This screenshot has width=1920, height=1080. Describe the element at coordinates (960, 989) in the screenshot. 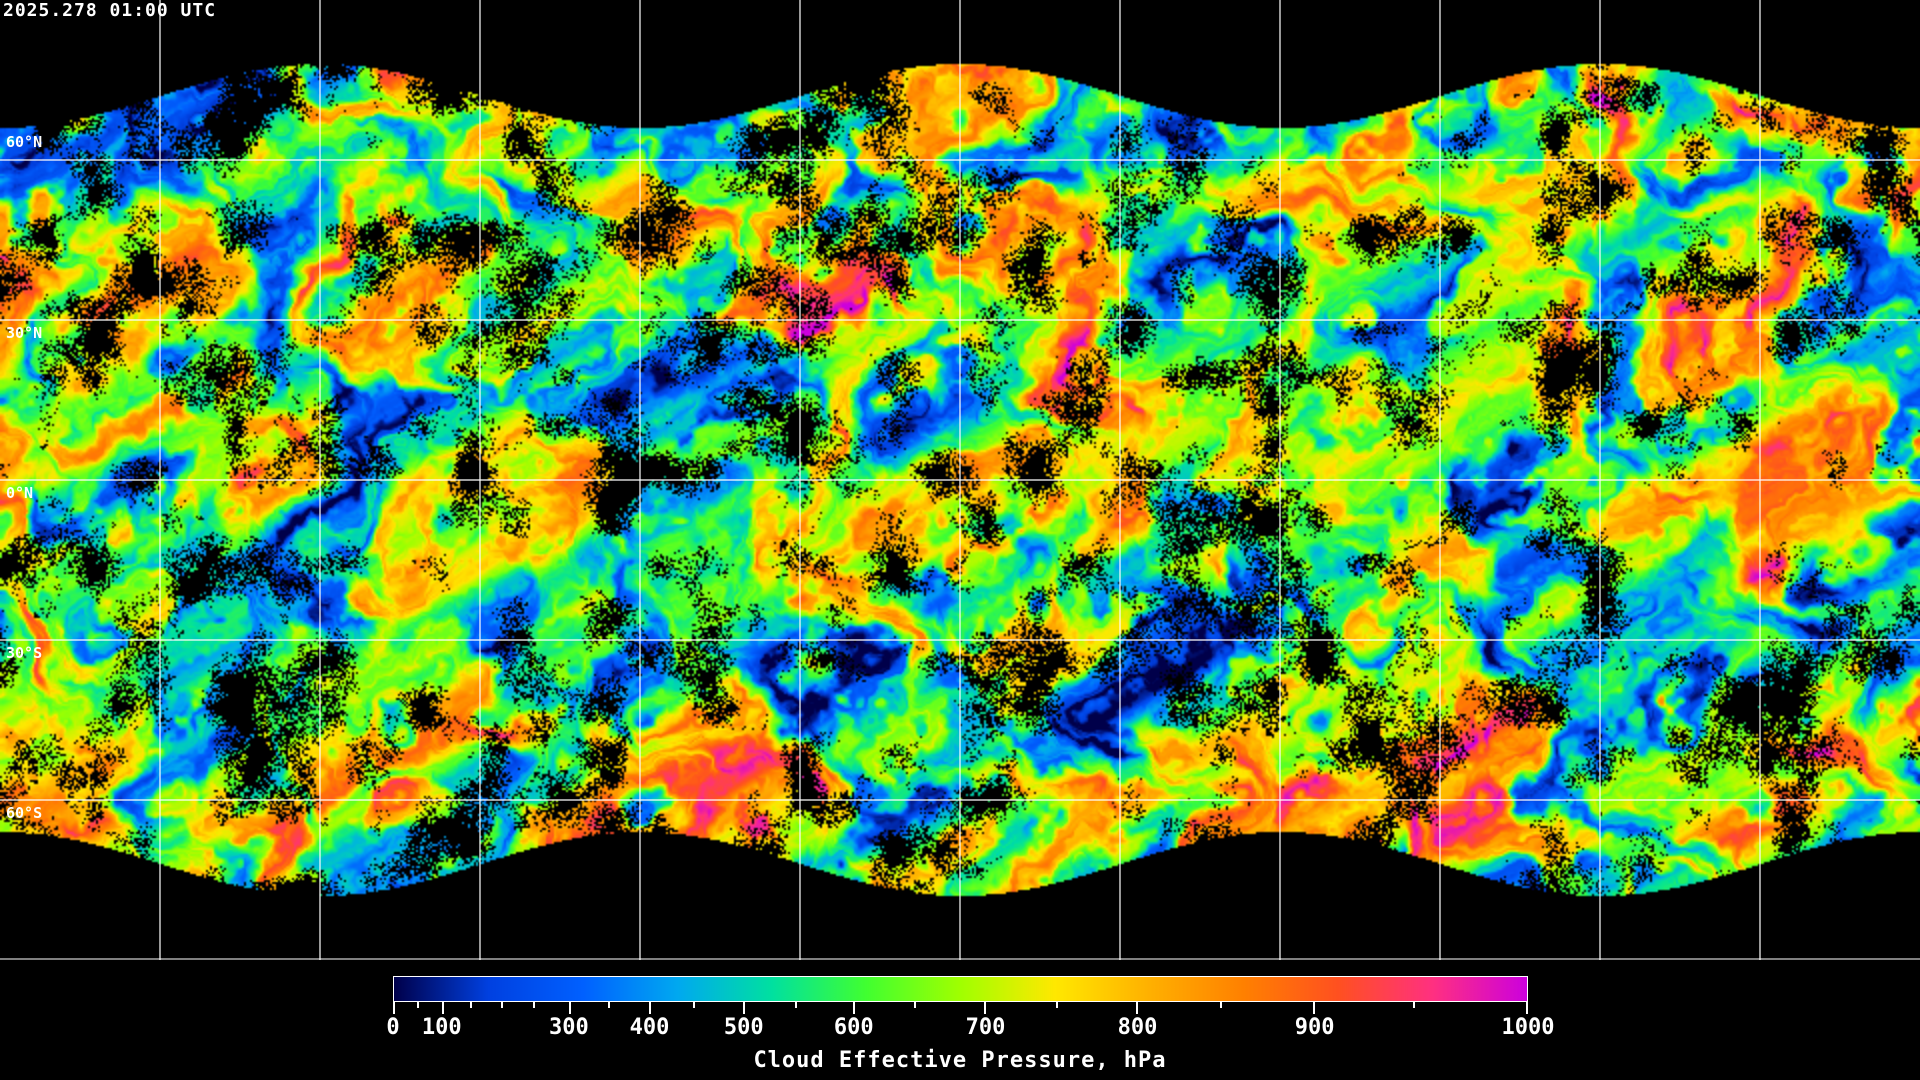

I see `colorbar` at that location.